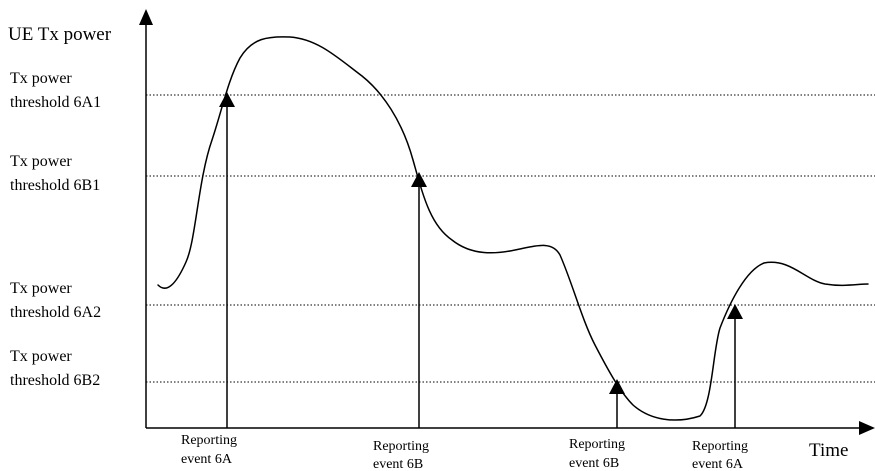 The width and height of the screenshot is (875, 471). Describe the element at coordinates (398, 464) in the screenshot. I see `event-label-6b-first-line2: event 6B` at that location.